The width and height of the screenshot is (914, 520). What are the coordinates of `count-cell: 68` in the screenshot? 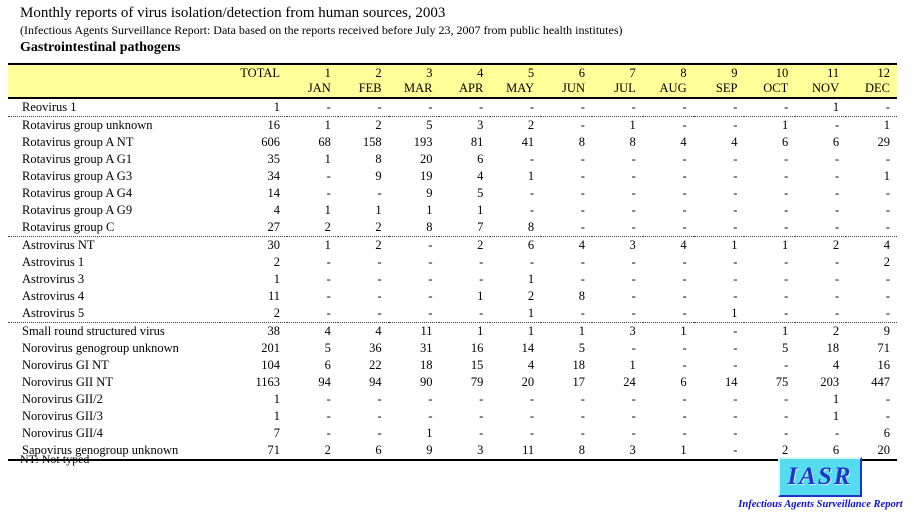 It's located at (324, 142).